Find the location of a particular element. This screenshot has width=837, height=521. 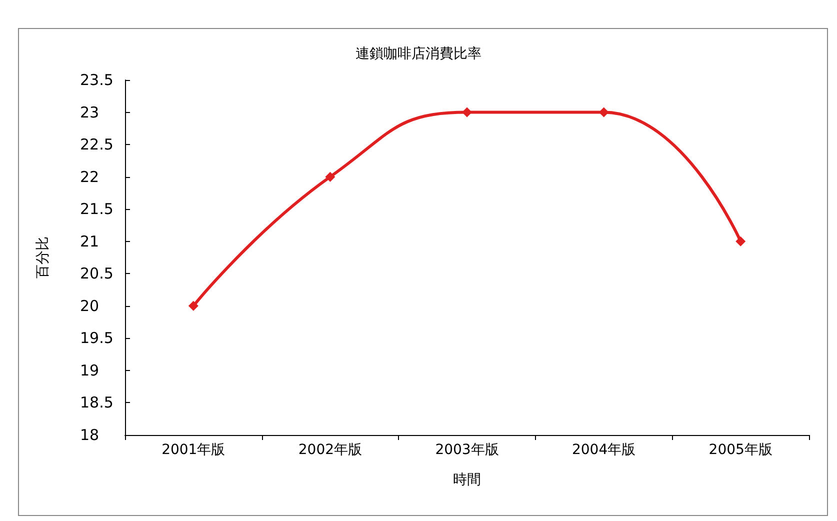

y-tick-label: 22 is located at coordinates (90, 177).